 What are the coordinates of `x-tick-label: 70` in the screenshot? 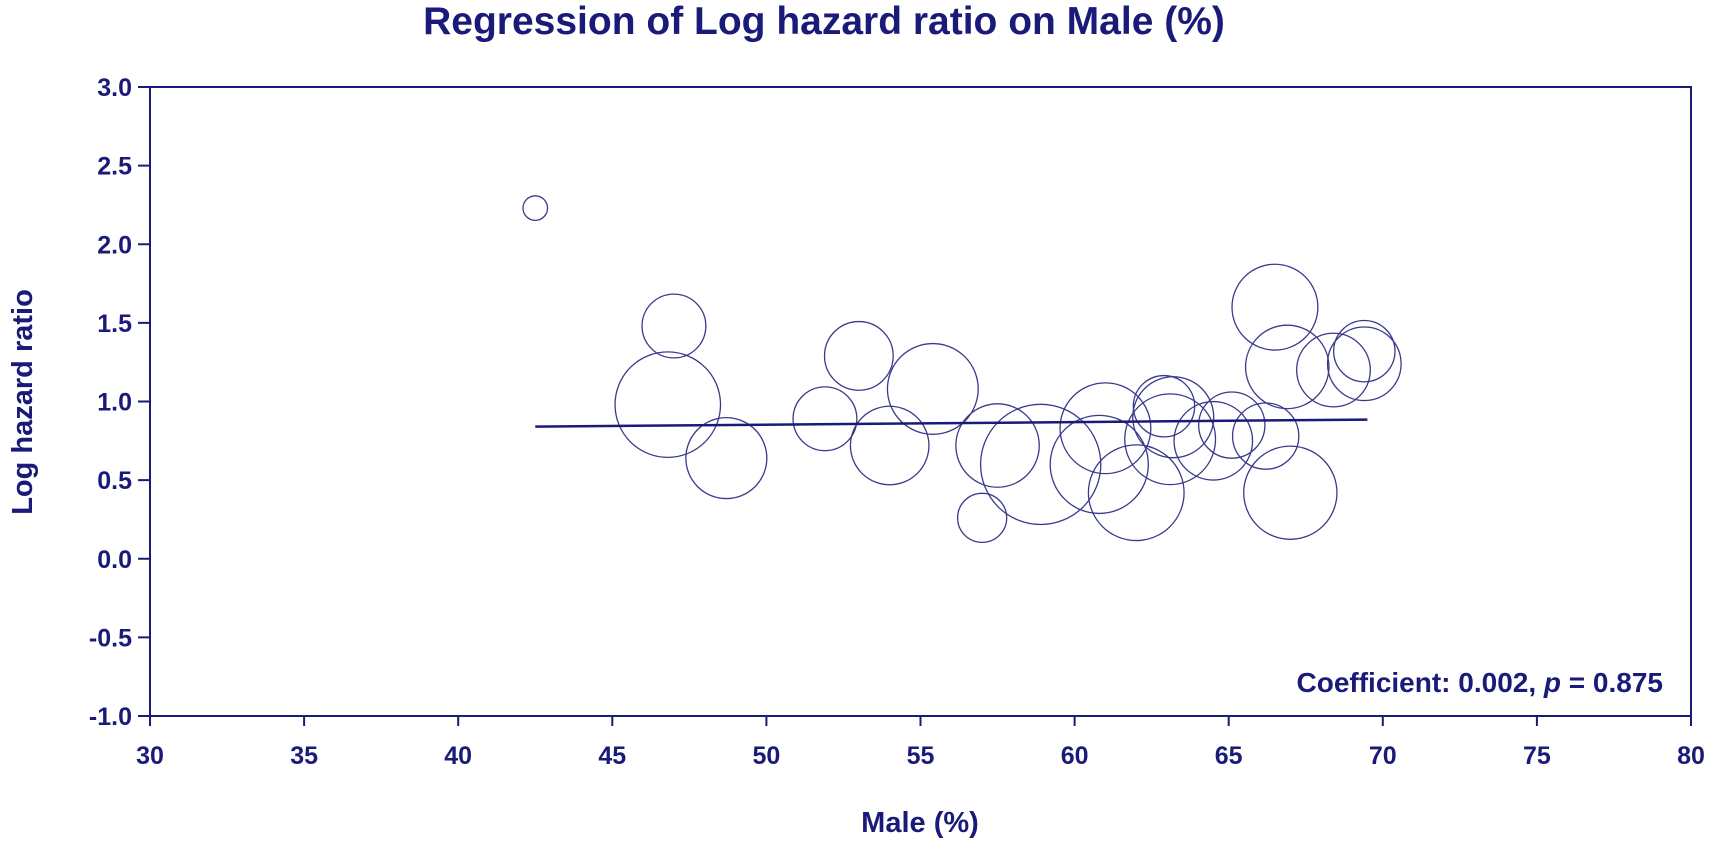 It's located at (1383, 756).